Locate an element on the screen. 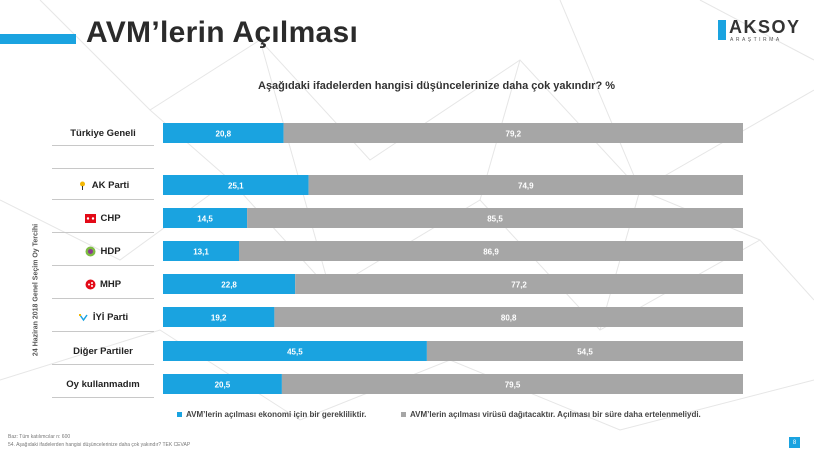  row-label-turkiye-geneli: Türkiye Geneli is located at coordinates (103, 133).